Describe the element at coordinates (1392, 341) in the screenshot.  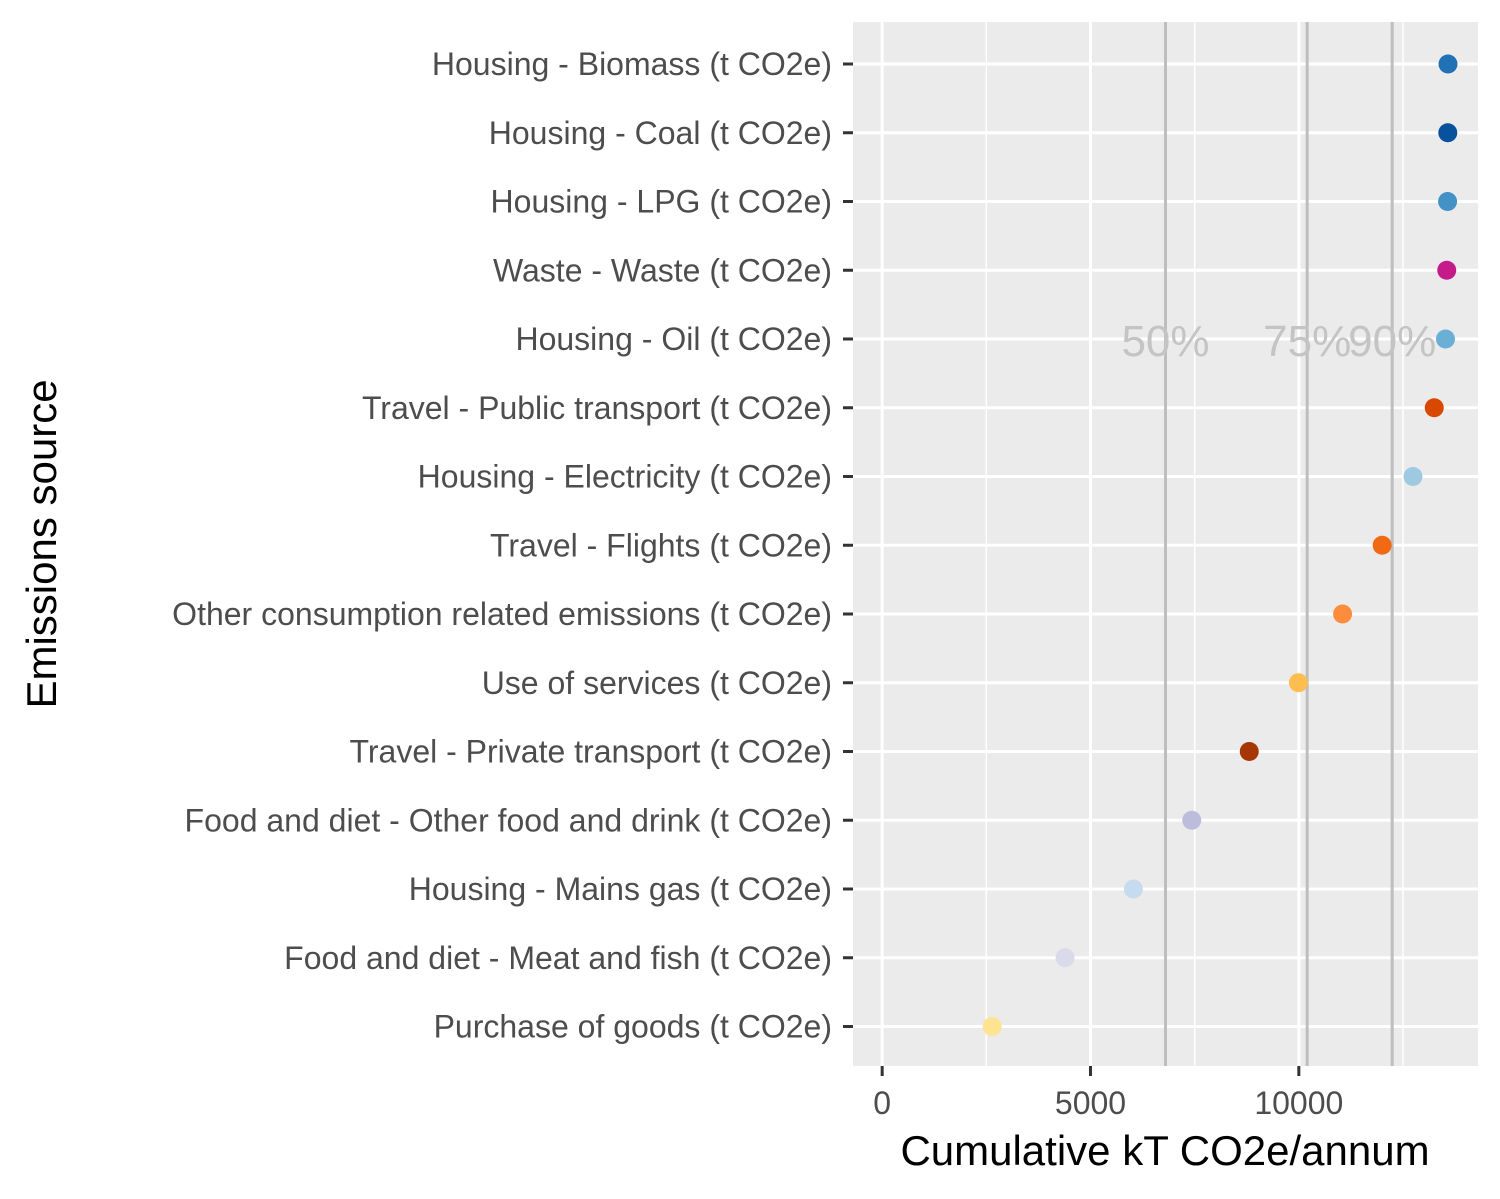
I see `reference-label-90pct: 90%` at that location.